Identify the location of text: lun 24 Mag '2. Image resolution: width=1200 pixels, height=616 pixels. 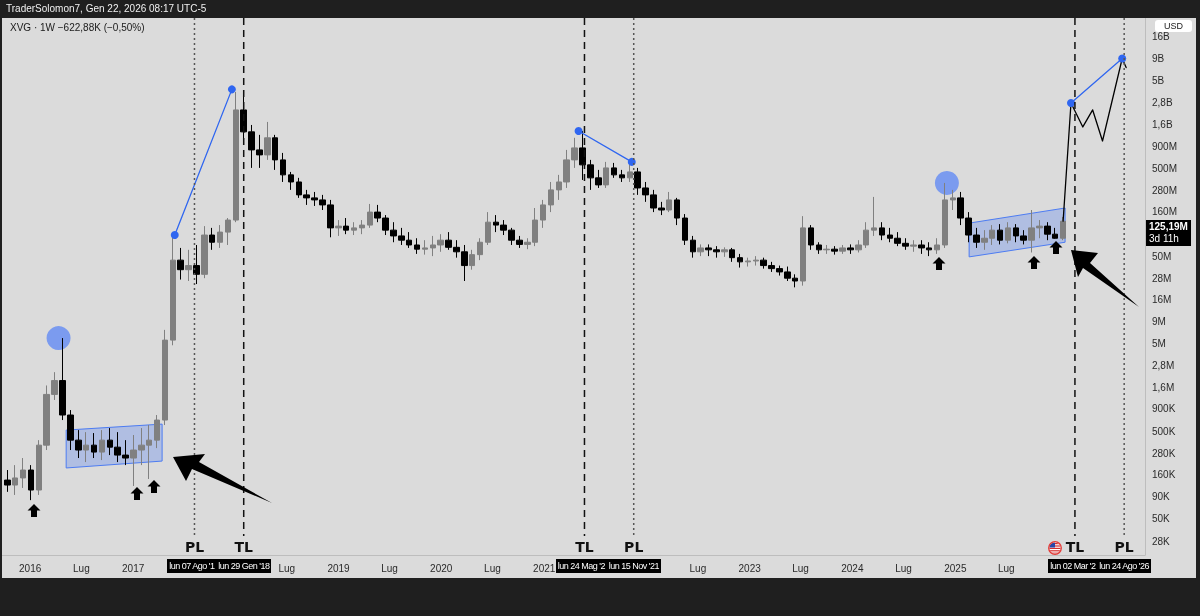
(581, 566).